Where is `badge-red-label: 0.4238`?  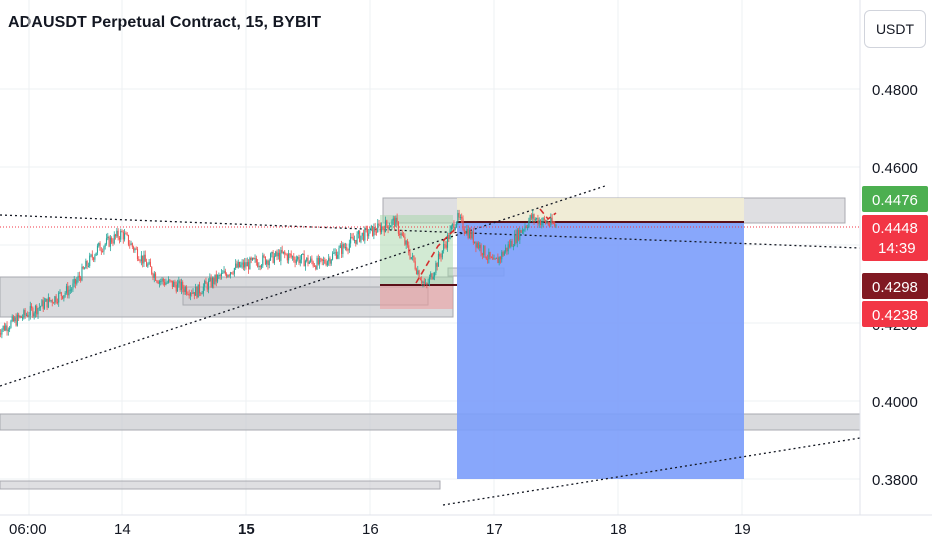 badge-red-label: 0.4238 is located at coordinates (895, 315).